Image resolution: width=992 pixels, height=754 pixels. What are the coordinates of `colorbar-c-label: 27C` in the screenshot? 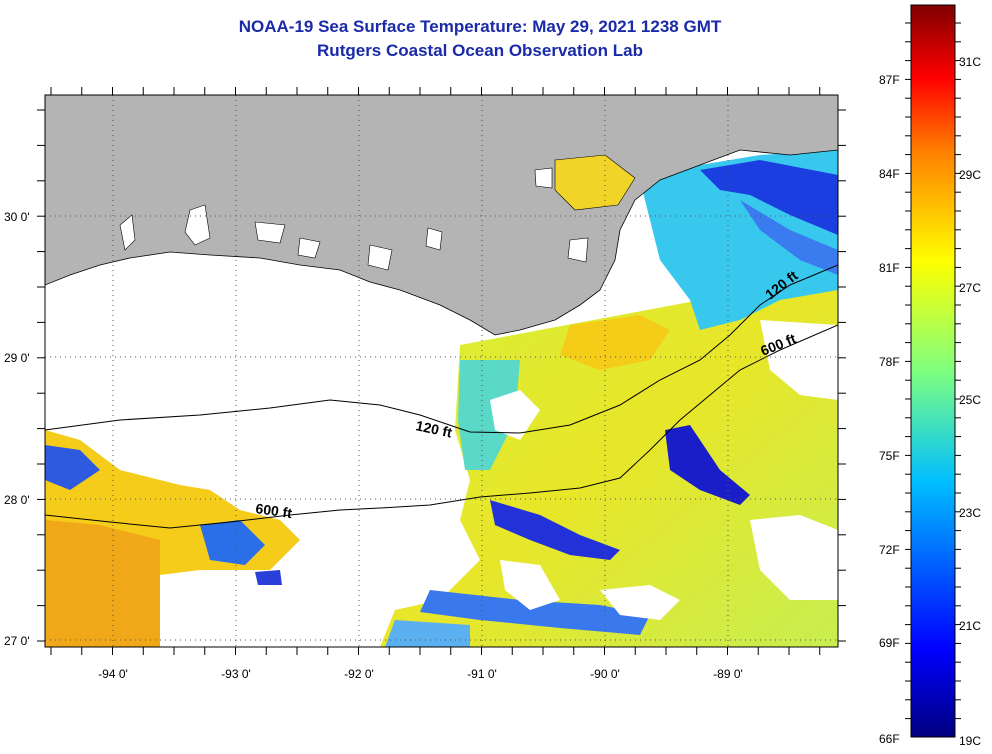 It's located at (970, 288).